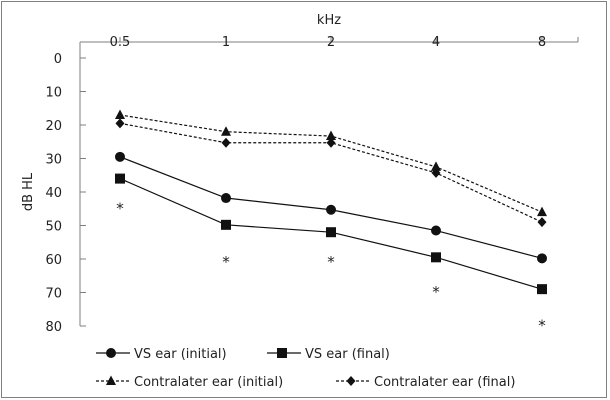 This screenshot has height=400, width=610. I want to click on y-tick-label: 50, so click(53, 227).